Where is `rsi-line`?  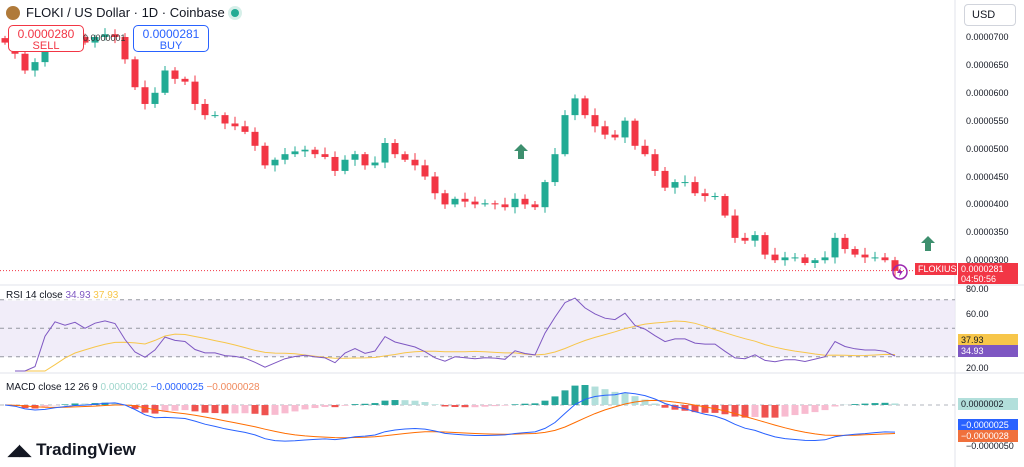
rsi-line is located at coordinates (455, 334).